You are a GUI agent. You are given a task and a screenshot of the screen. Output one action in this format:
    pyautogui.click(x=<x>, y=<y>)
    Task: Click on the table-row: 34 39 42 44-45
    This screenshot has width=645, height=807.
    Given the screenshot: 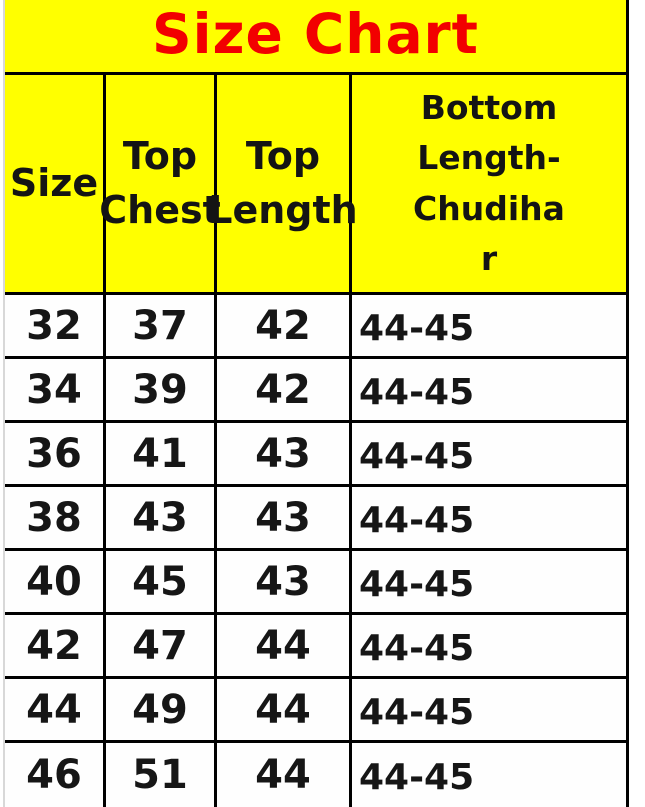 What is the action you would take?
    pyautogui.click(x=315, y=391)
    